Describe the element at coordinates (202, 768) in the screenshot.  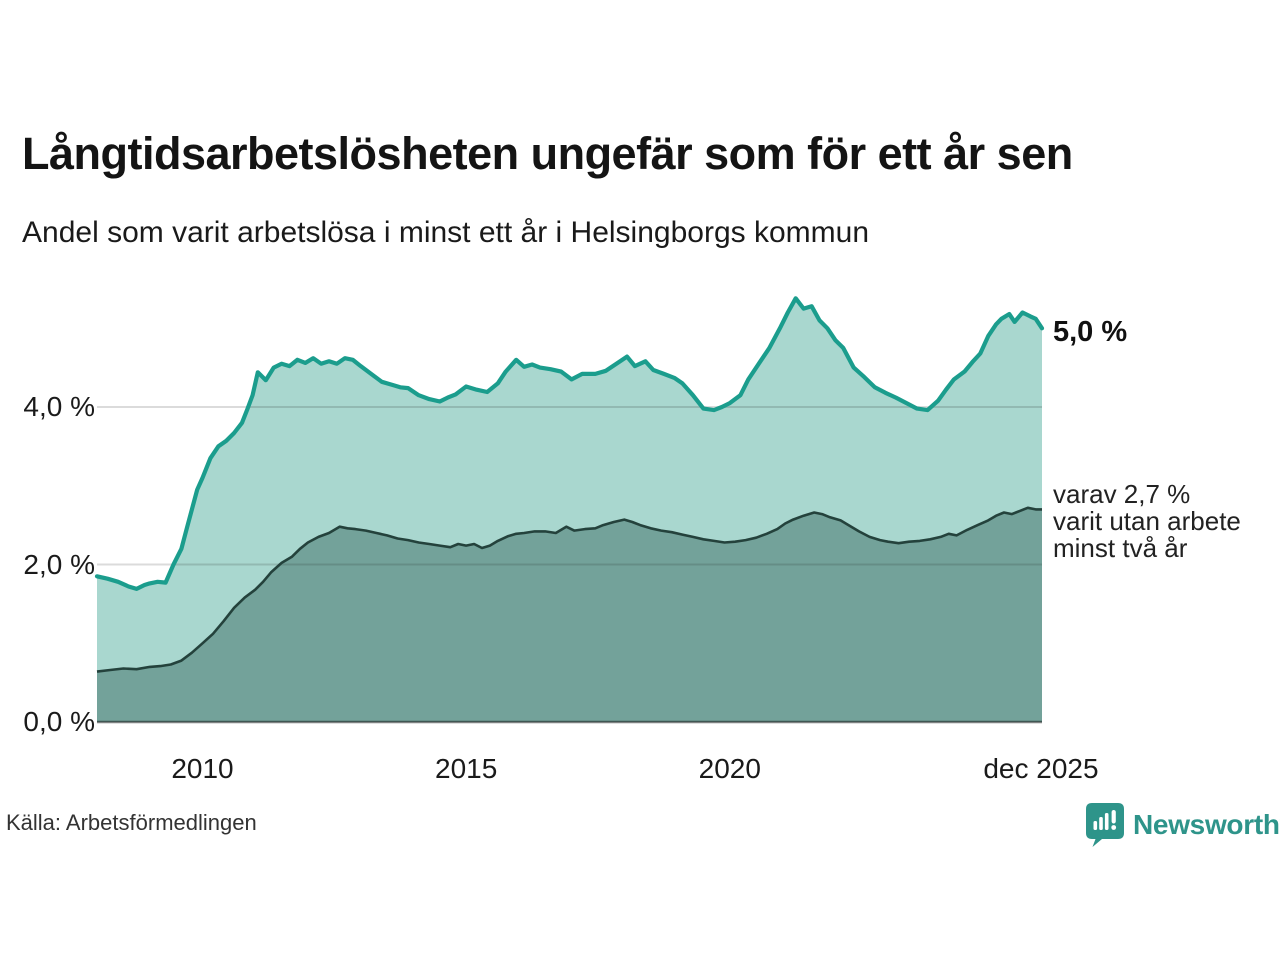
I see `x-tick-label: 2010` at that location.